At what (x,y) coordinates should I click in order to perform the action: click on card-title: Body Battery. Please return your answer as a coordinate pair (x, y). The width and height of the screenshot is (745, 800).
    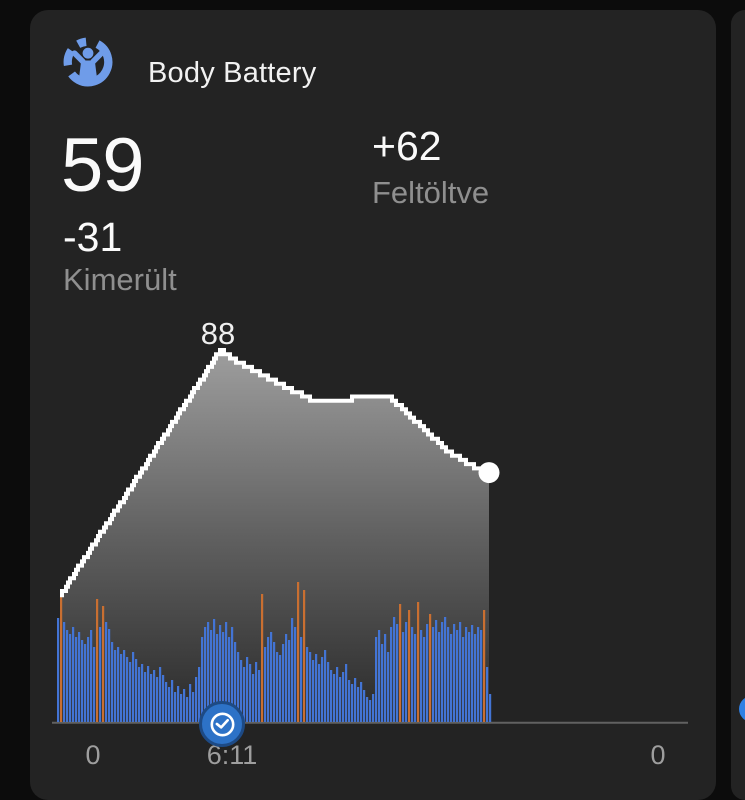
    Looking at the image, I should click on (232, 73).